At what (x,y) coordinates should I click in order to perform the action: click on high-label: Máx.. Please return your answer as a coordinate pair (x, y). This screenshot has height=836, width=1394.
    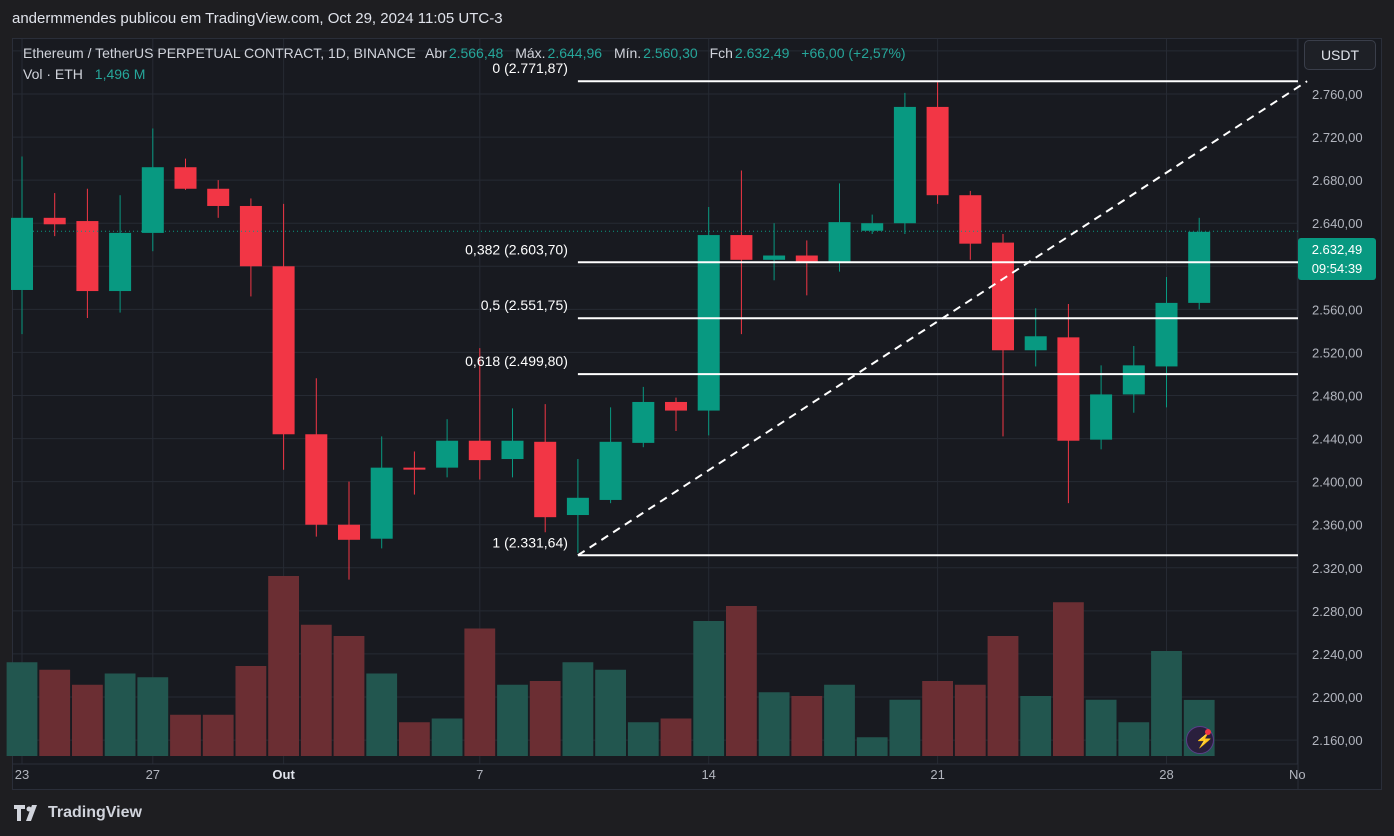
    Looking at the image, I should click on (530, 53).